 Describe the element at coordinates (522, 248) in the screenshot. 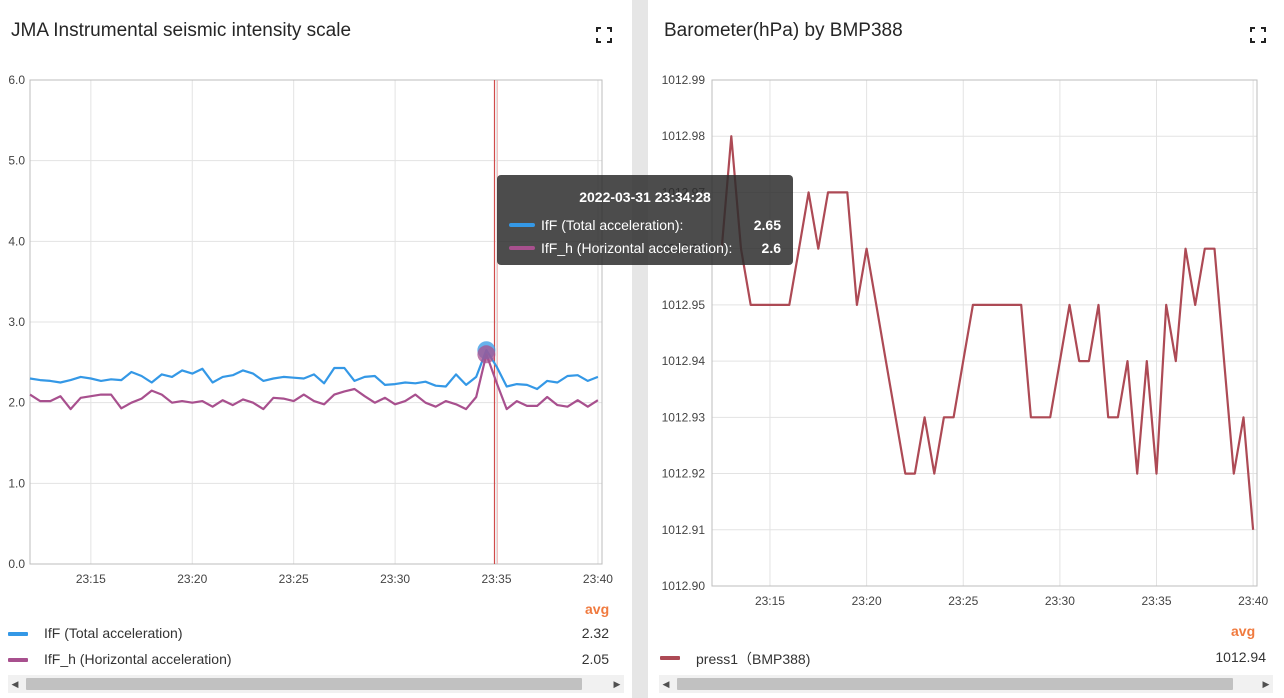

I see `tooltip-swatch-iff-h` at that location.